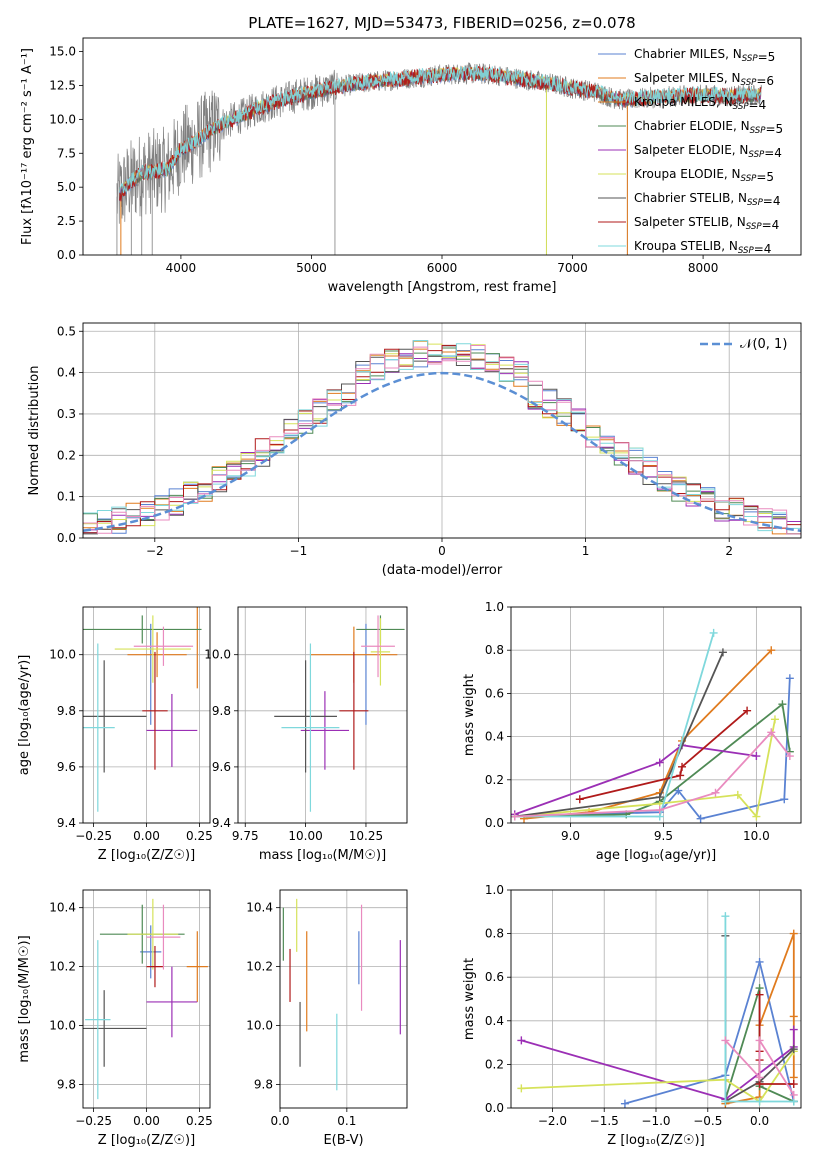 Image resolution: width=819 pixels, height=1170 pixels. What do you see at coordinates (66, 331) in the screenshot?
I see `tick-label-y: 0.5` at bounding box center [66, 331].